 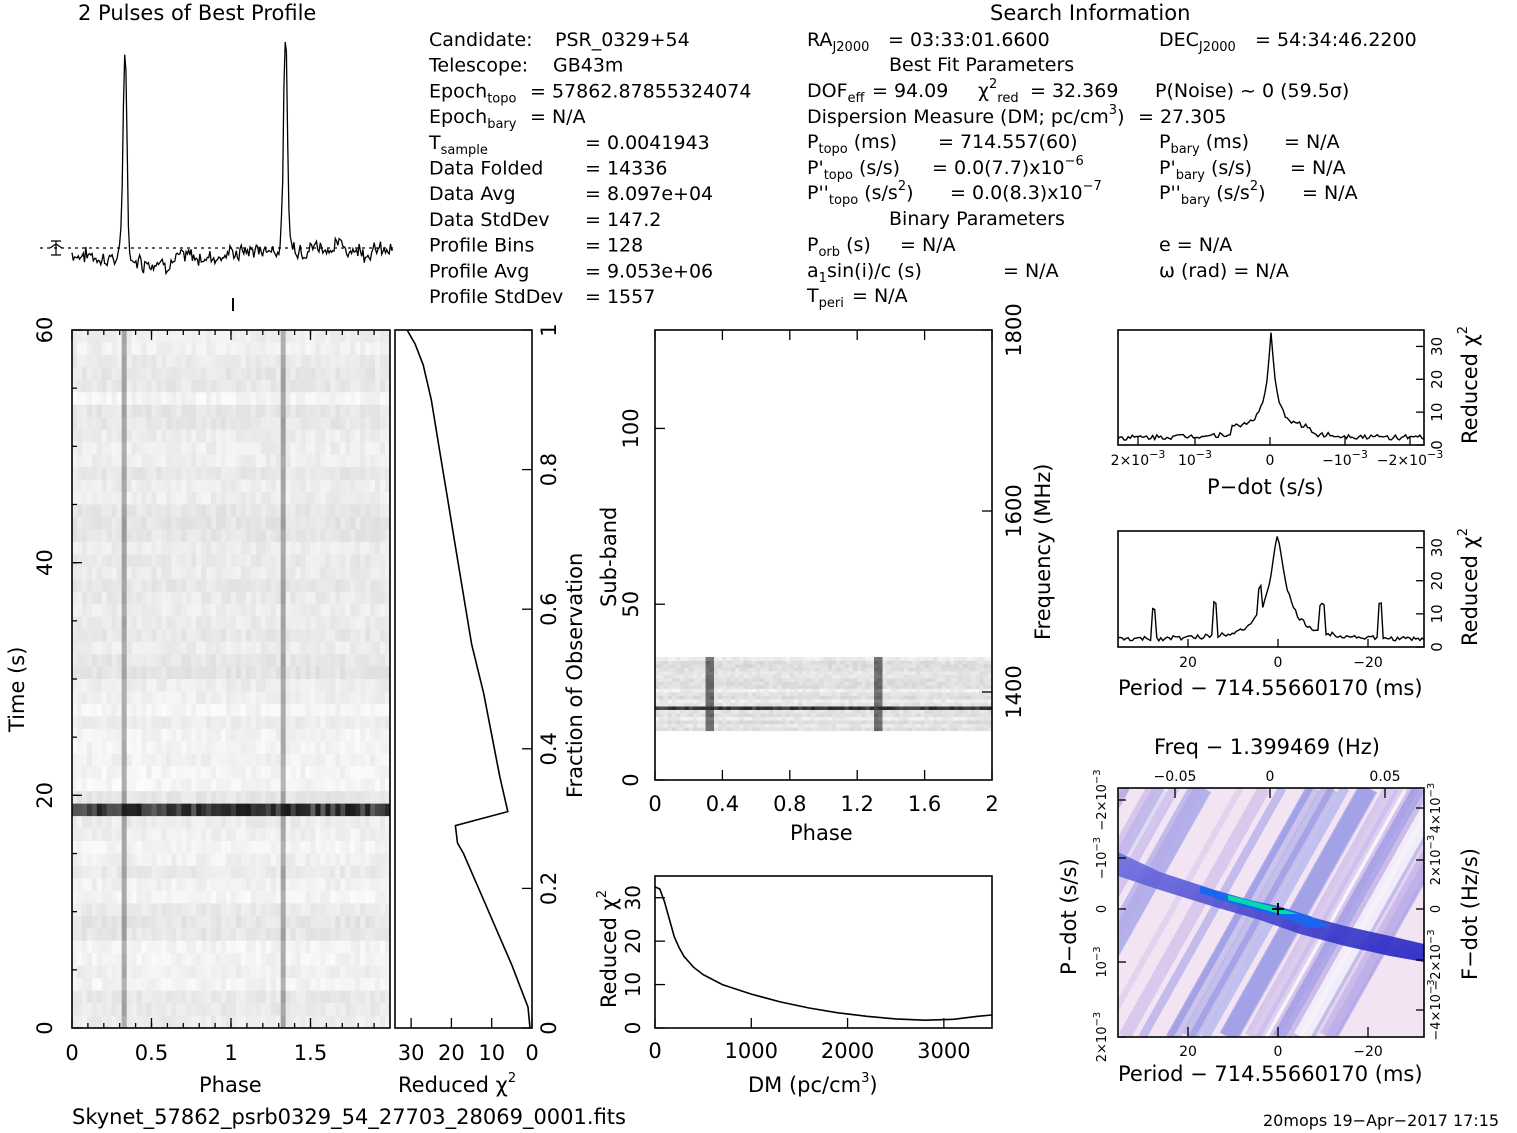 What do you see at coordinates (647, 143) in the screenshot?
I see `info-value-4: = 0.0041943` at bounding box center [647, 143].